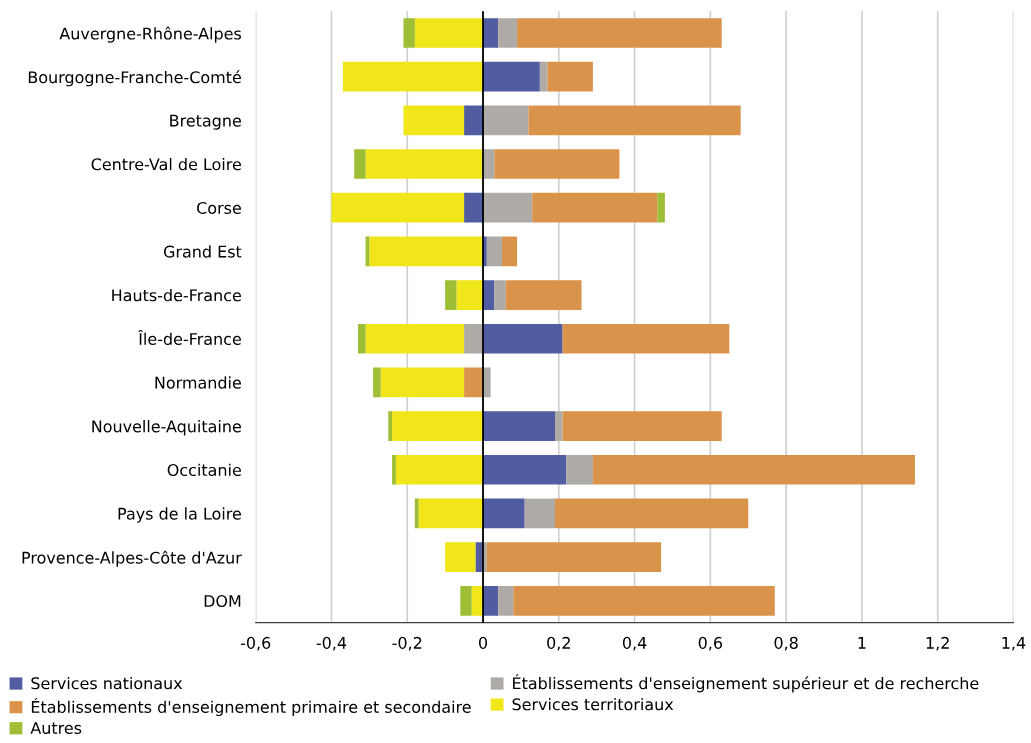  Describe the element at coordinates (634, 643) in the screenshot. I see `x-tick-label: 0,4` at that location.